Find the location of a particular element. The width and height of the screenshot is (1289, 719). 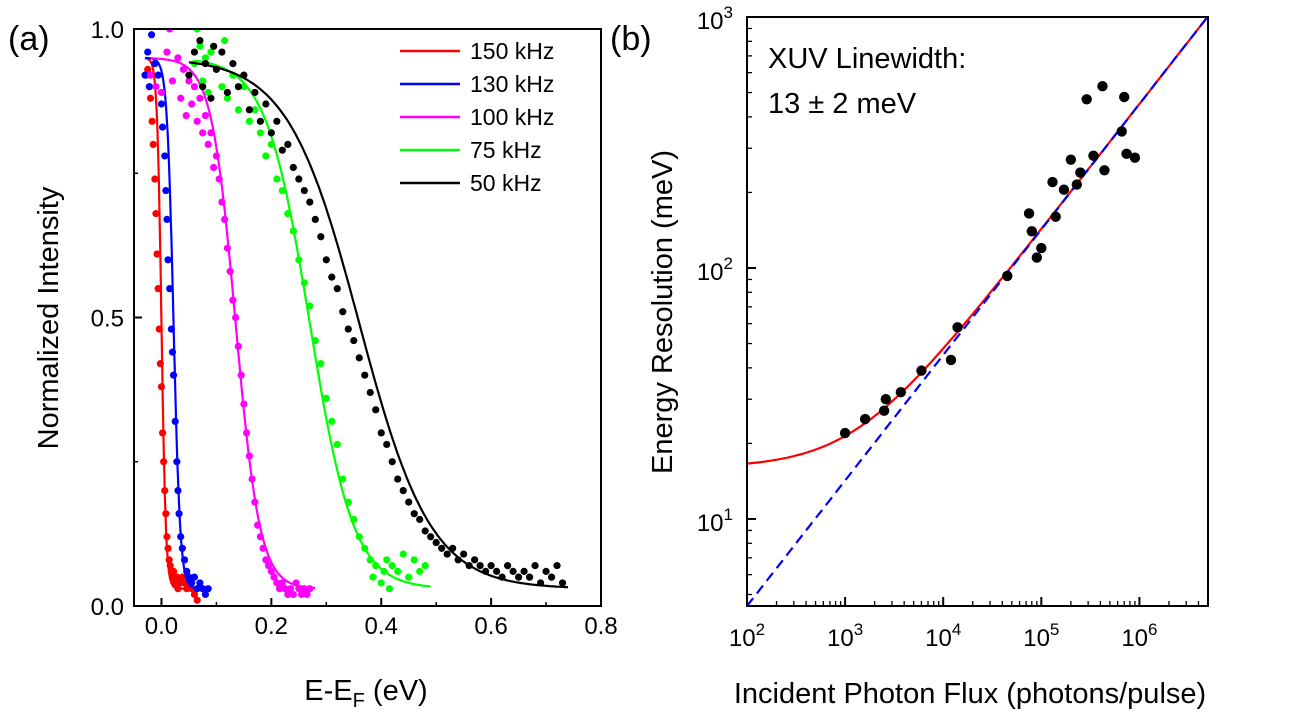

legend-label: 75 kHz is located at coordinates (506, 150).